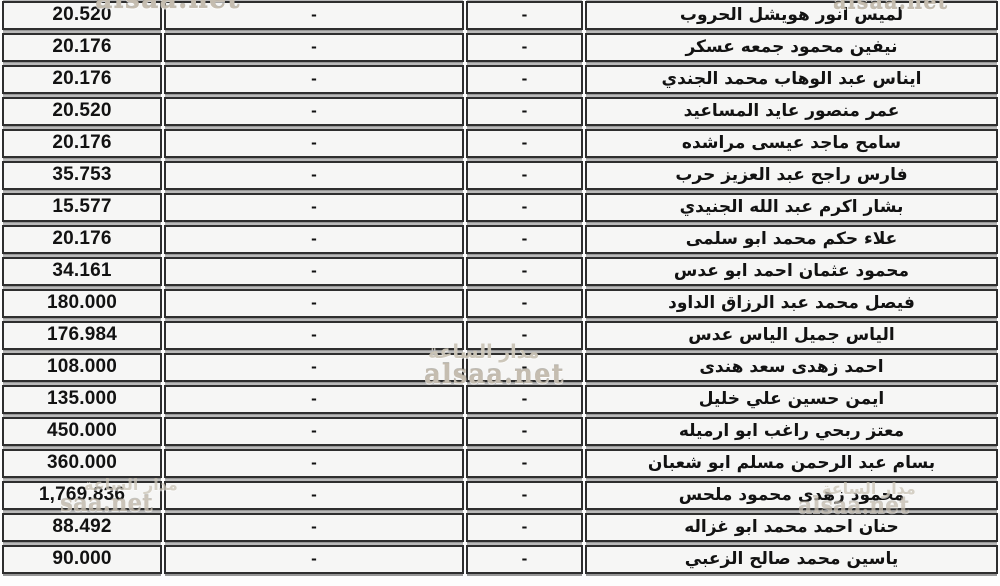 This screenshot has width=1000, height=586. I want to click on table-row: 450.000- - معتز ربحي راغب ابو ارميله, so click(500, 431).